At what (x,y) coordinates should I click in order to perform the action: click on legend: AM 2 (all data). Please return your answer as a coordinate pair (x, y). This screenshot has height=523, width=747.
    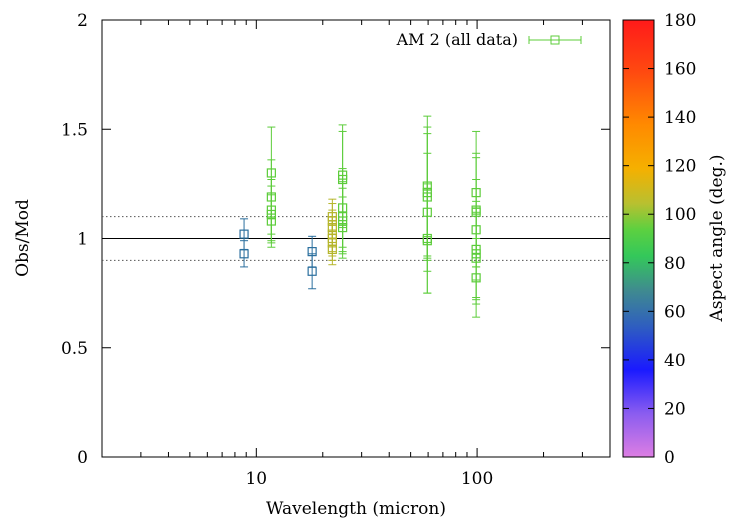
    Looking at the image, I should click on (489, 39).